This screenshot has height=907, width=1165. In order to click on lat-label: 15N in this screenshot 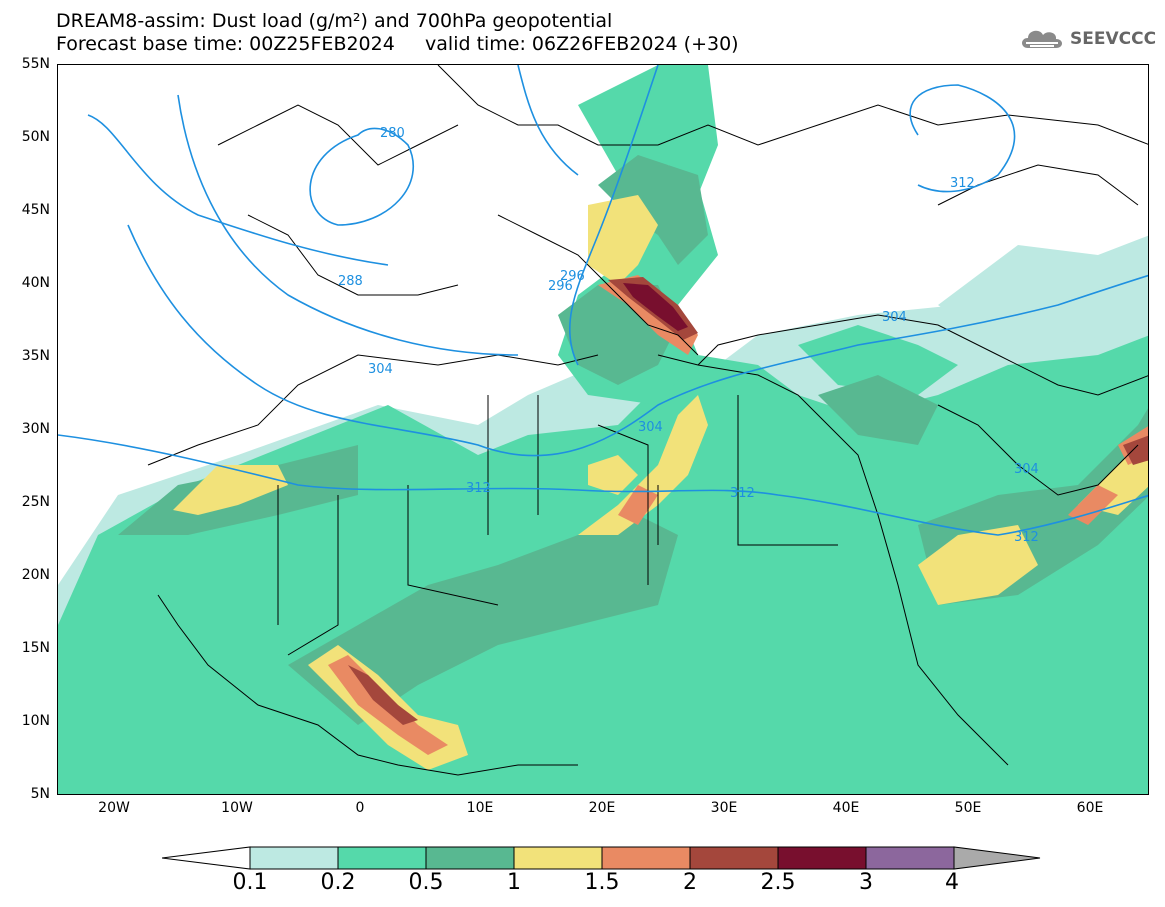, I will do `click(35, 648)`.